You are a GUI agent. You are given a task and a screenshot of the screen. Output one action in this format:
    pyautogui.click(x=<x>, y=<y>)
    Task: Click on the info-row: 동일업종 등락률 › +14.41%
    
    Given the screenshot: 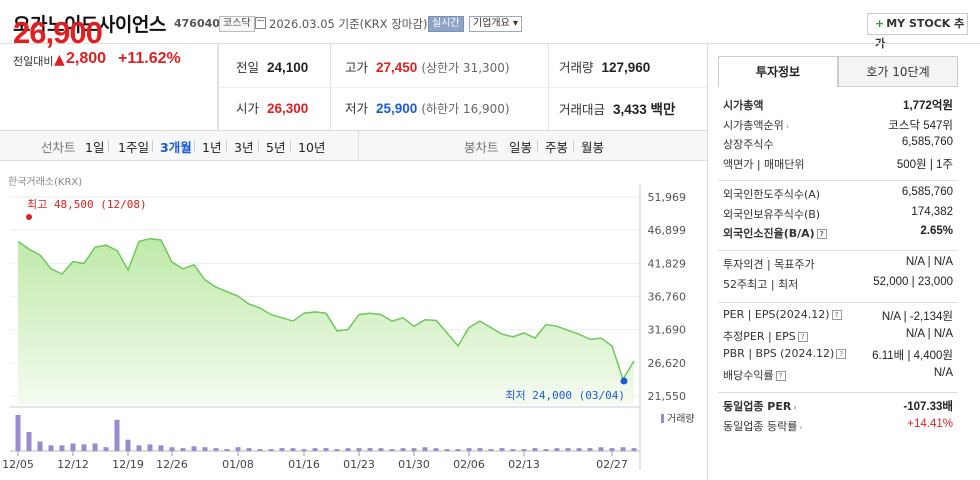 What is the action you would take?
    pyautogui.click(x=838, y=427)
    